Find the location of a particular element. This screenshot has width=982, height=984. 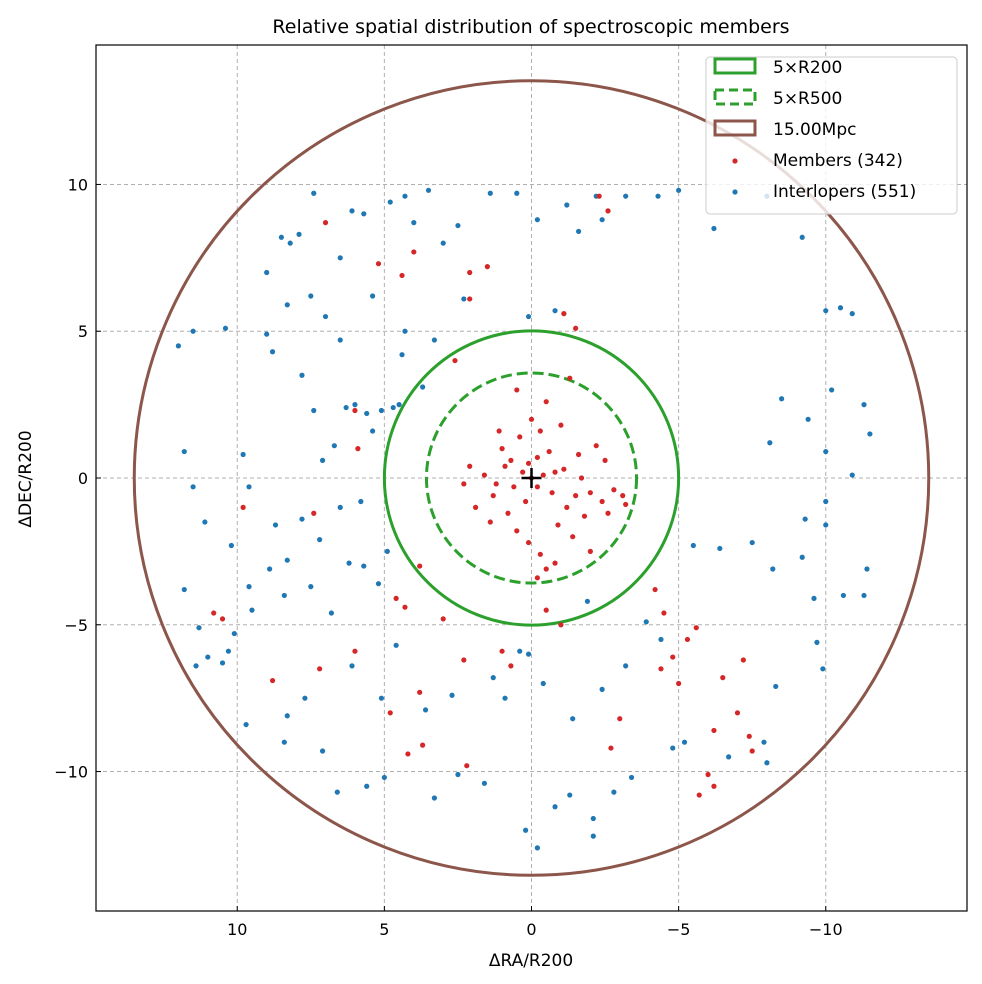

legend-label: 15.00Mpc is located at coordinates (814, 130).